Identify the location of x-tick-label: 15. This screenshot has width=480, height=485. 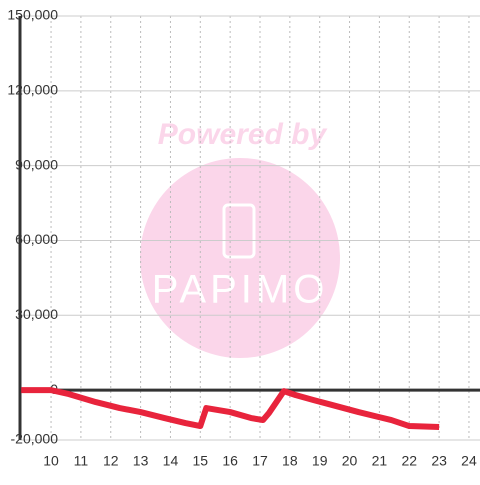
(201, 461).